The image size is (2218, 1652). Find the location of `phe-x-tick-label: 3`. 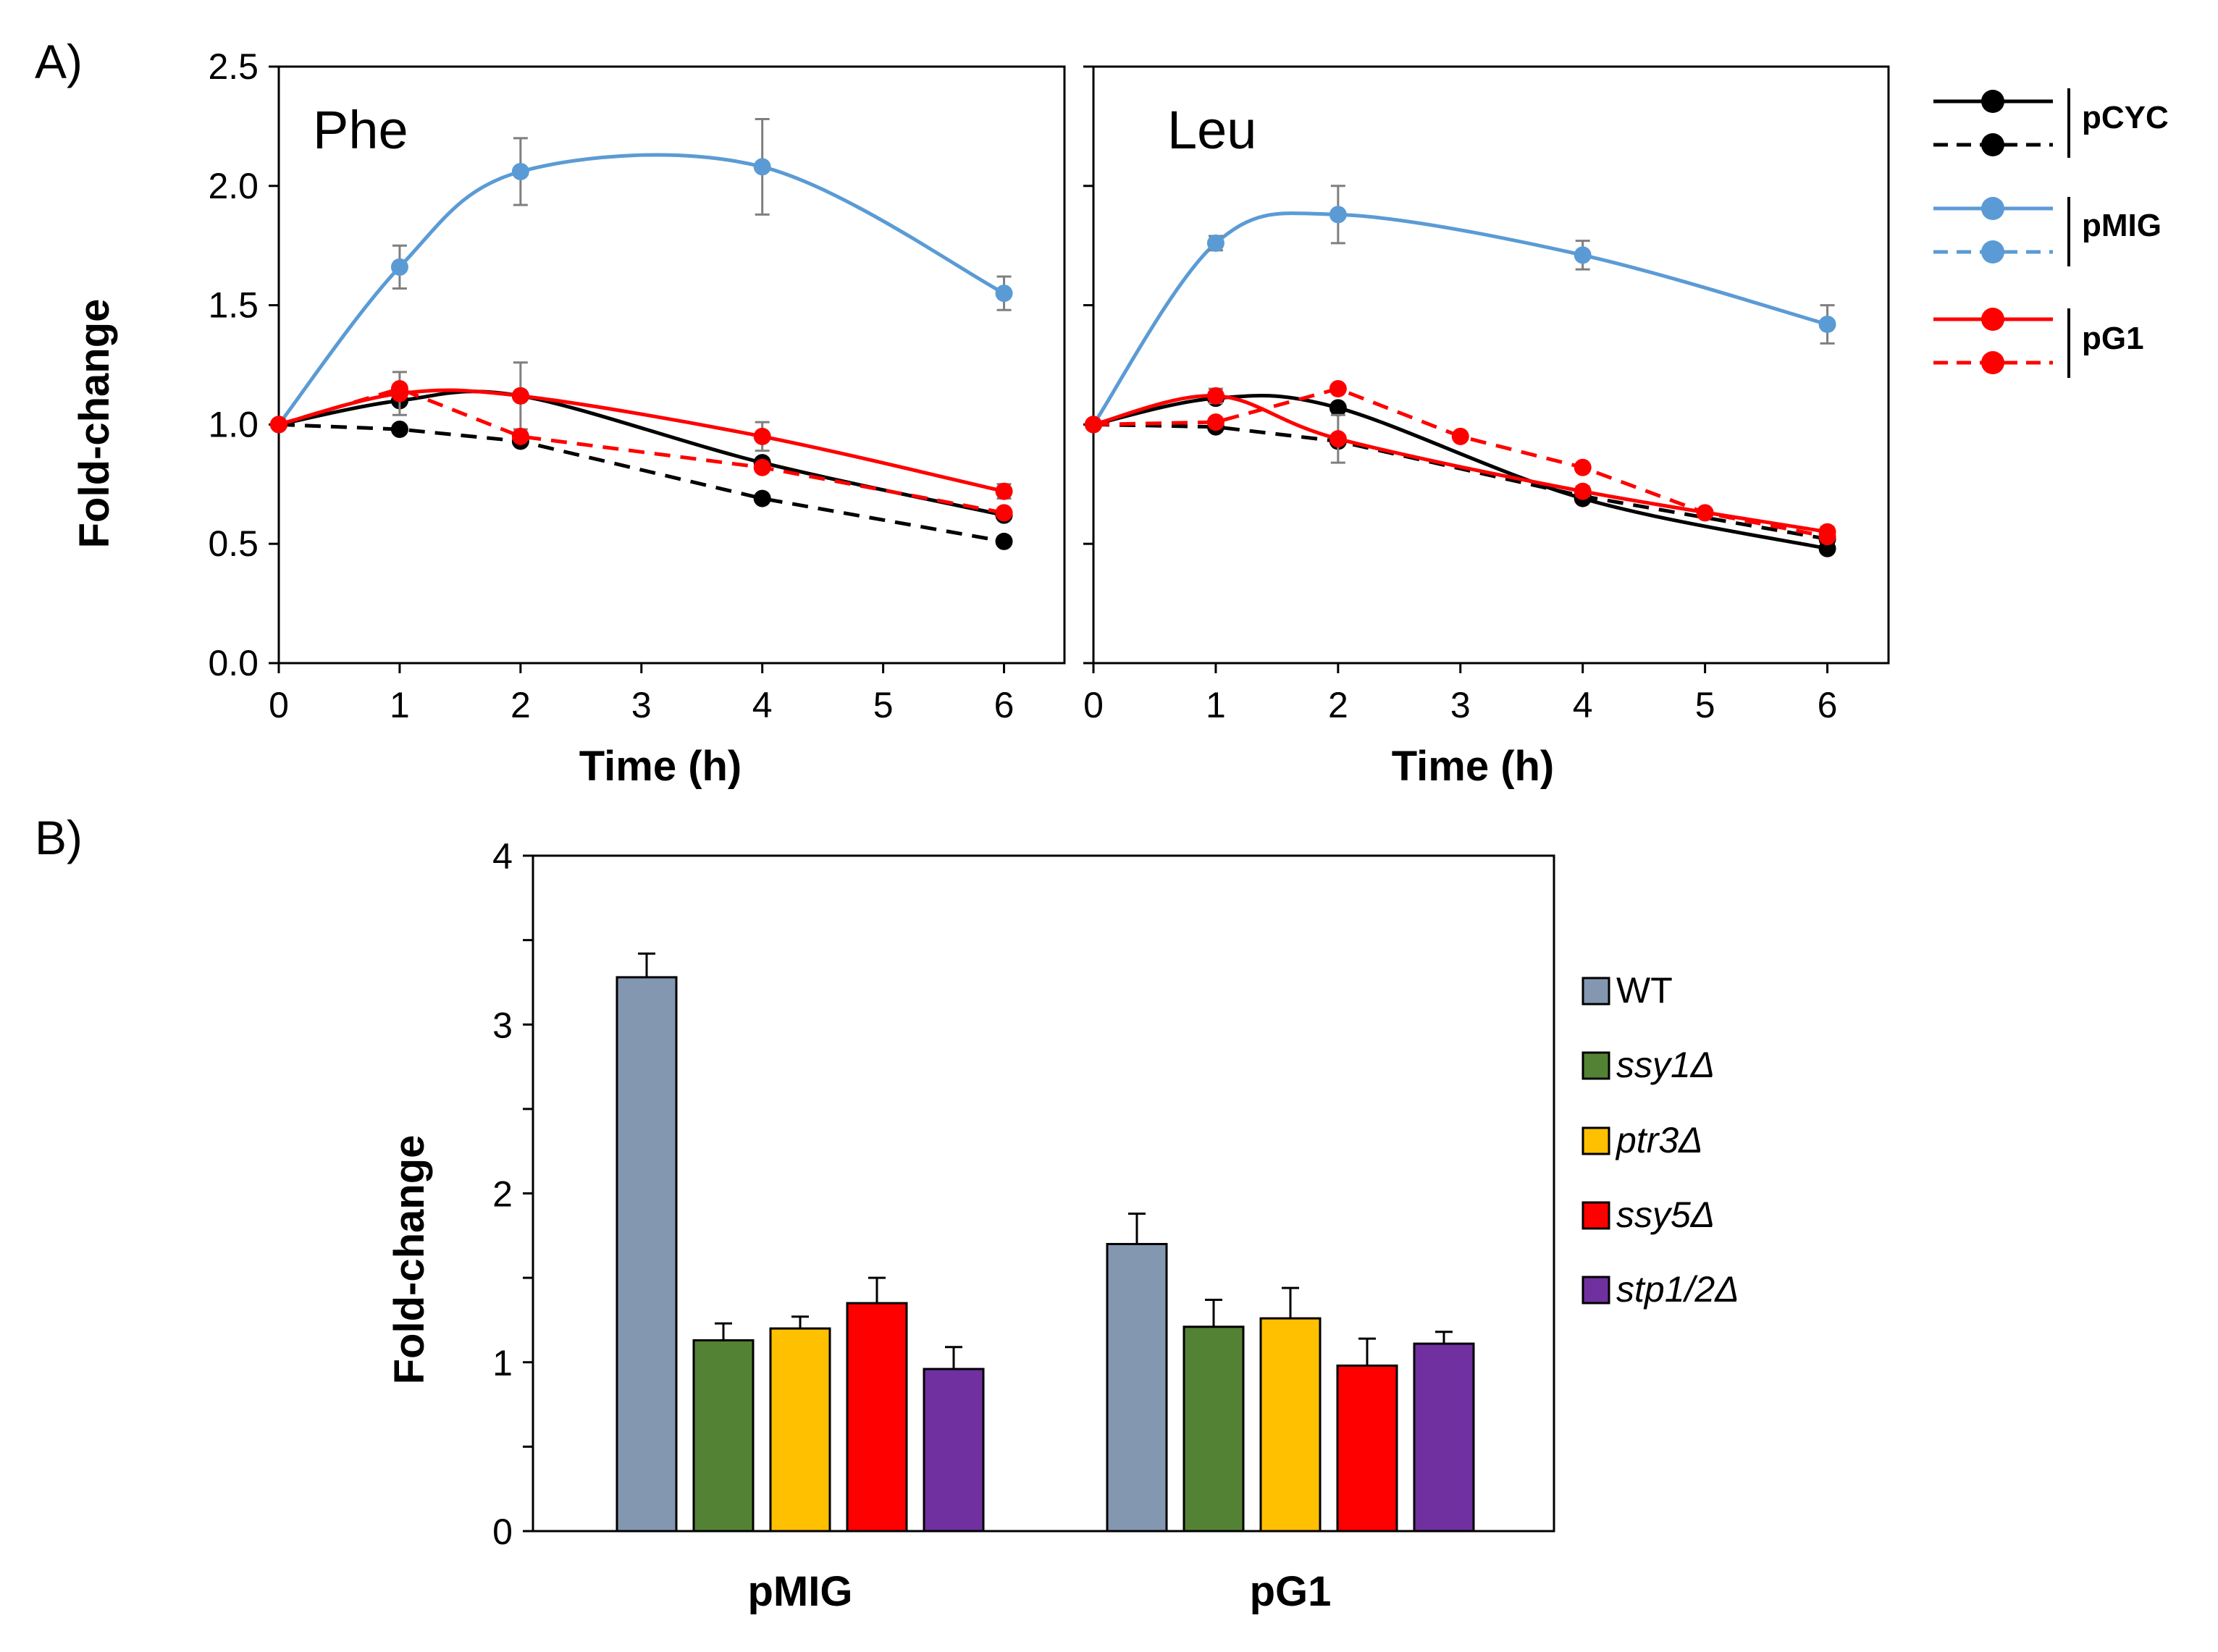

phe-x-tick-label: 3 is located at coordinates (641, 705).